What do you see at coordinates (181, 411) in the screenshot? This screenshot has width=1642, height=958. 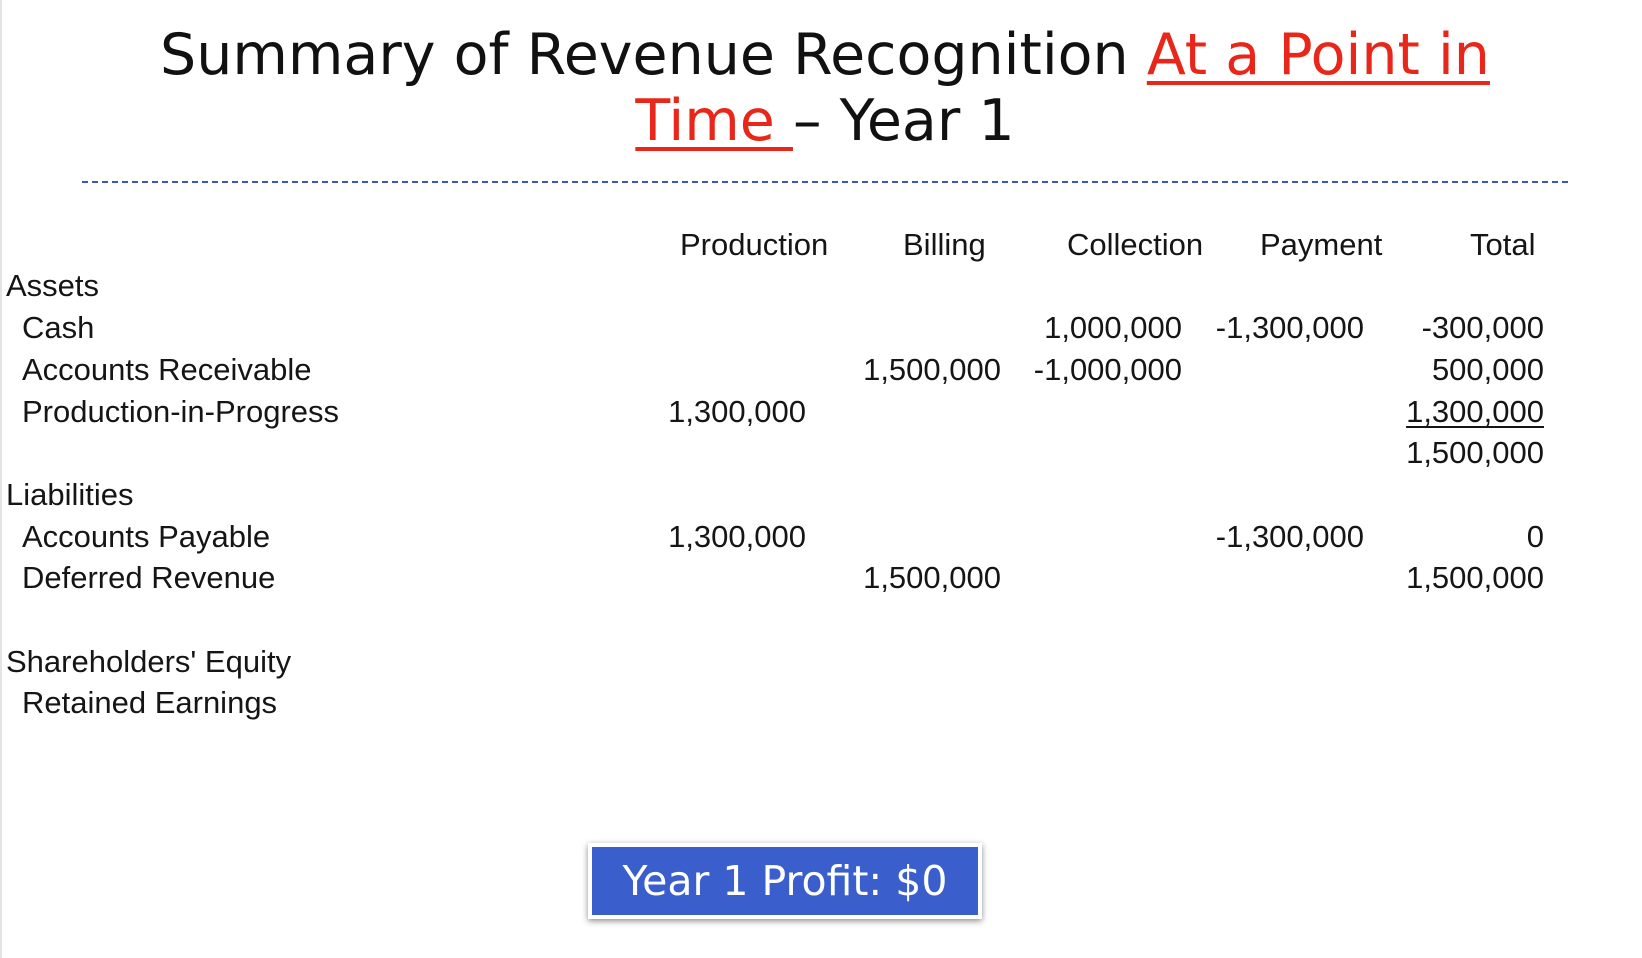 I see `row-label-production-in-progress: Production-in-Progress` at bounding box center [181, 411].